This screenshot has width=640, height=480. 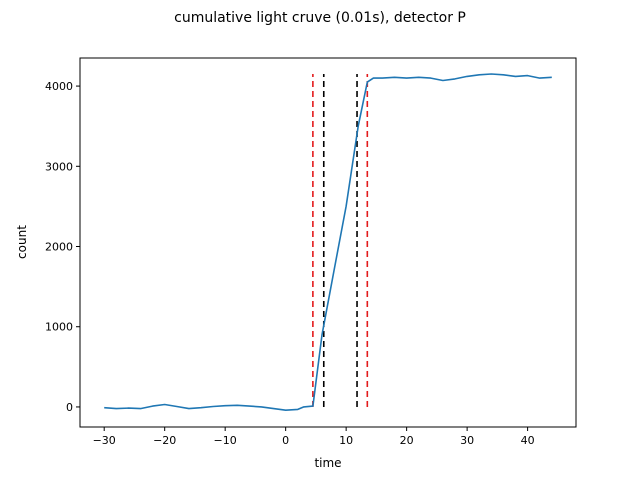 I want to click on y-tick-label: 1000, so click(x=59, y=327).